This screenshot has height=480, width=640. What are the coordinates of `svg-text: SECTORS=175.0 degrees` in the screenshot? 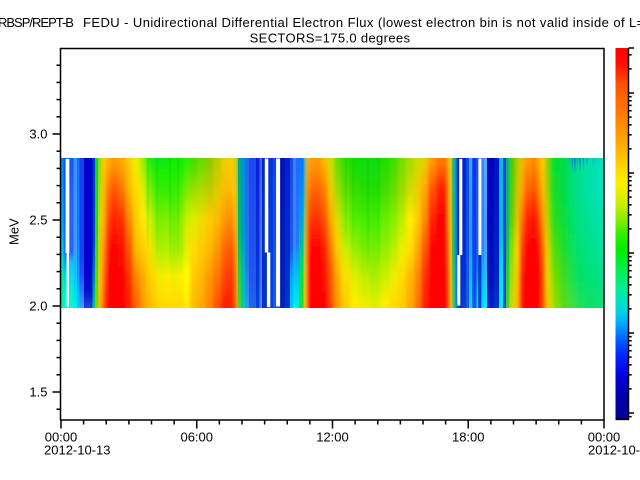 It's located at (330, 38).